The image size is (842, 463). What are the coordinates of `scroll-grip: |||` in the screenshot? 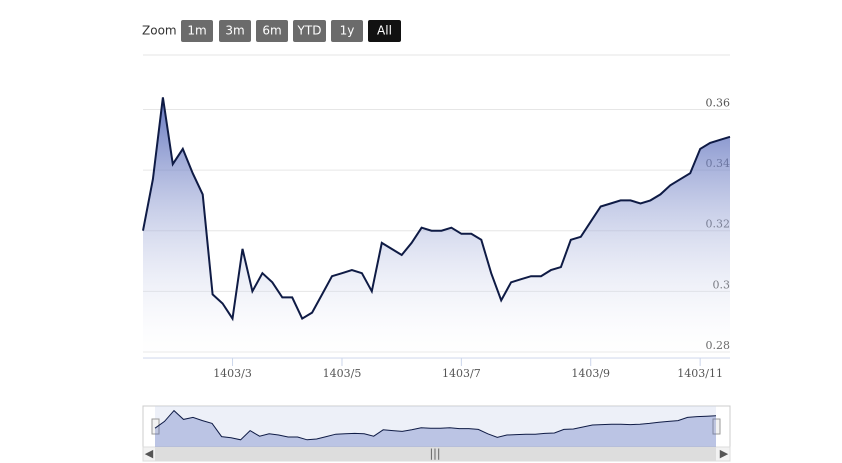 It's located at (434, 454).